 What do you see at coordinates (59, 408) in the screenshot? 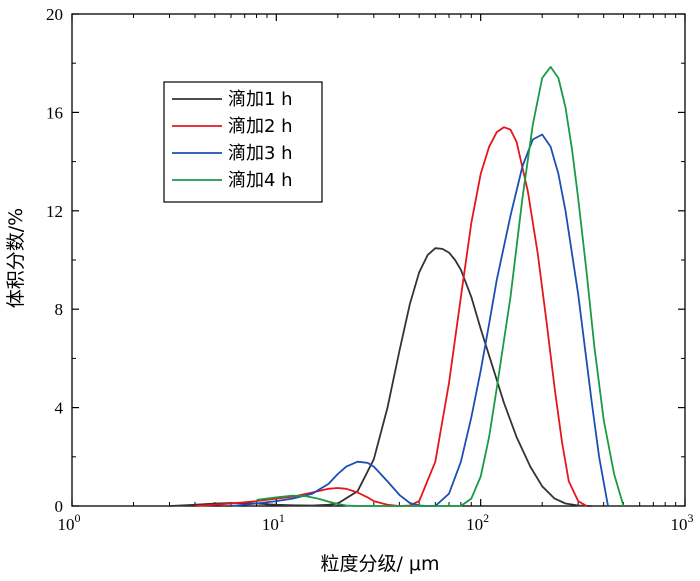
I see `y-tick-label: 4` at bounding box center [59, 408].